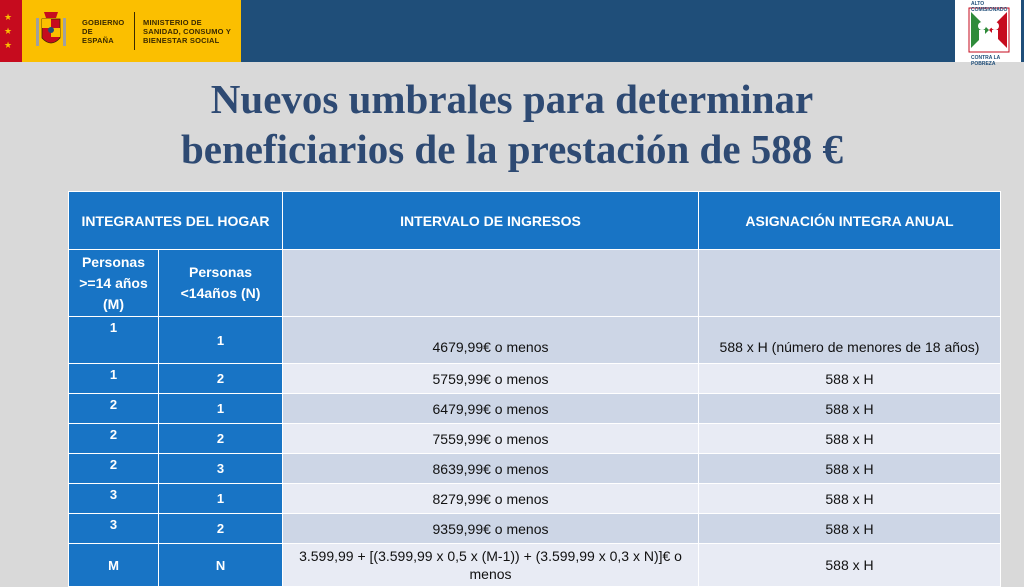 The image size is (1024, 587). What do you see at coordinates (491, 438) in the screenshot?
I see `cell-intervalo: 7559,99€ o menos` at bounding box center [491, 438].